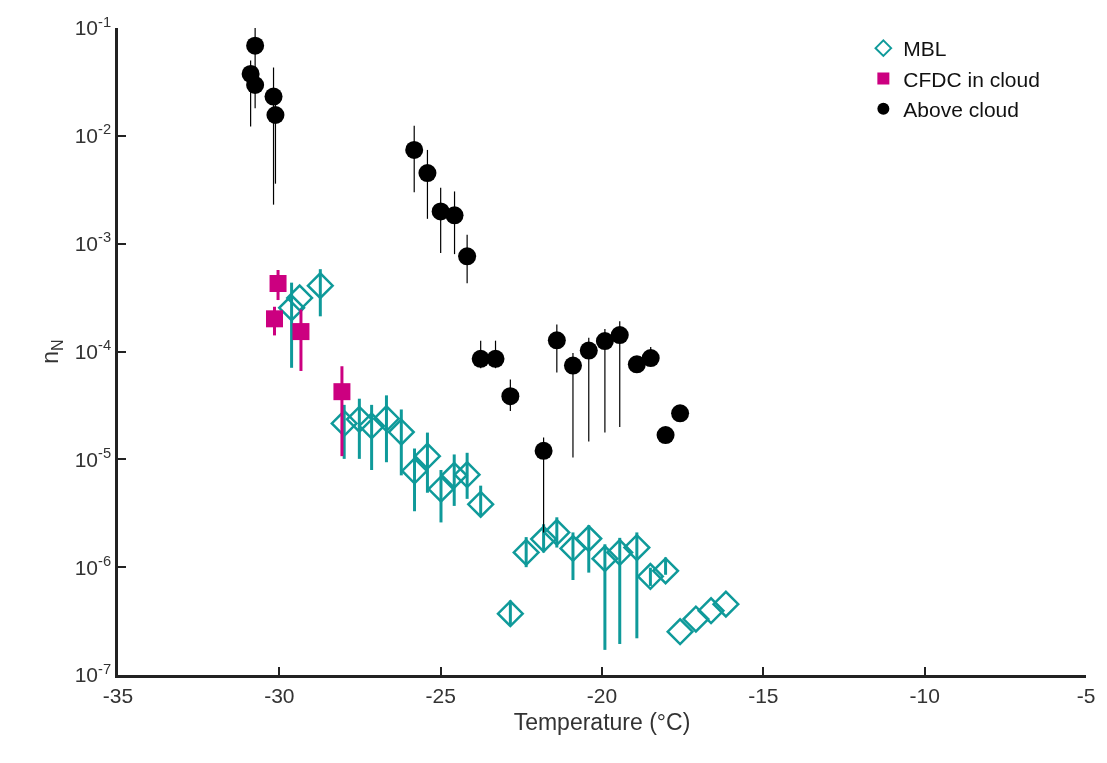 The height and width of the screenshot is (763, 1107). What do you see at coordinates (961, 109) in the screenshot?
I see `legend-label: Above cloud` at bounding box center [961, 109].